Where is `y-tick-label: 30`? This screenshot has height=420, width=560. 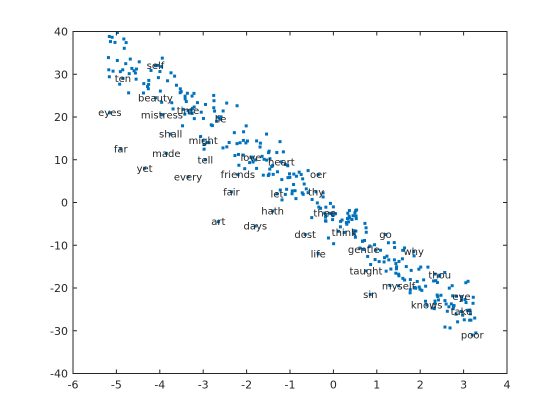 y-tick-label: 30 is located at coordinates (61, 74).